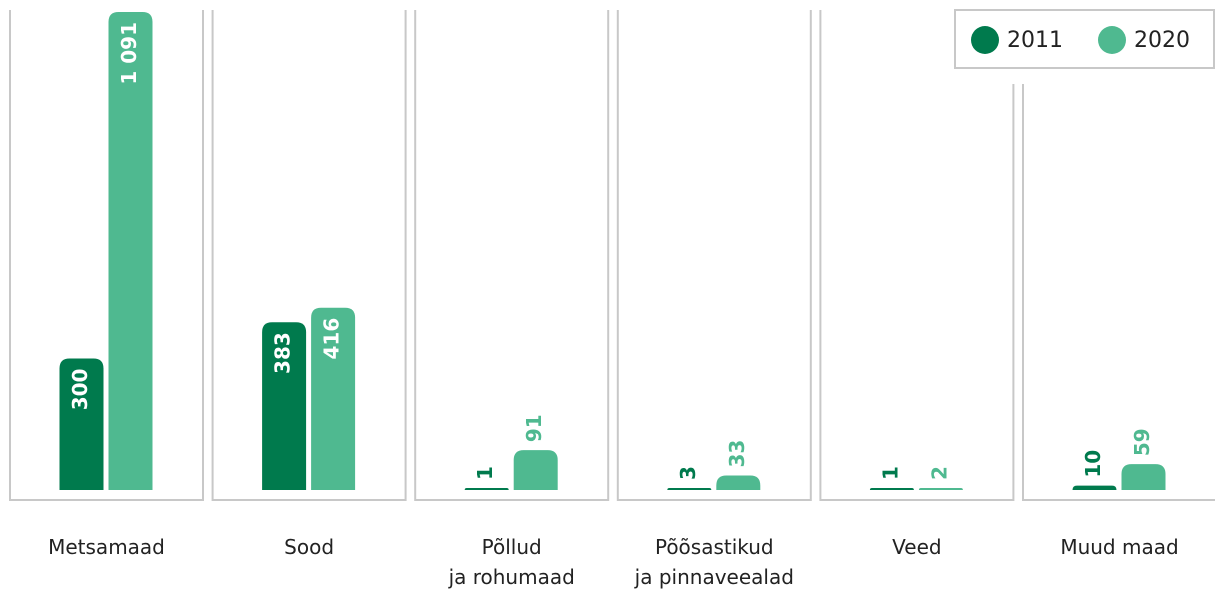 This screenshot has height=592, width=1215. What do you see at coordinates (332, 339) in the screenshot?
I see `value-label: 416` at bounding box center [332, 339].